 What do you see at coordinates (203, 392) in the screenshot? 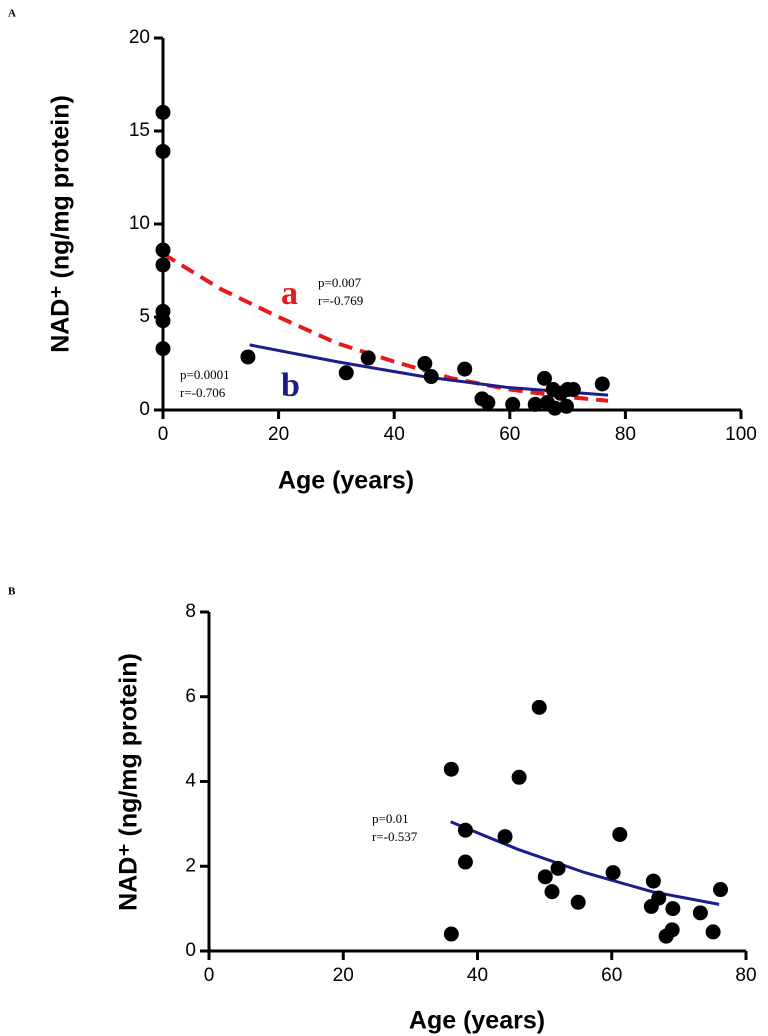
I see `r-value: r=-0.706` at bounding box center [203, 392].